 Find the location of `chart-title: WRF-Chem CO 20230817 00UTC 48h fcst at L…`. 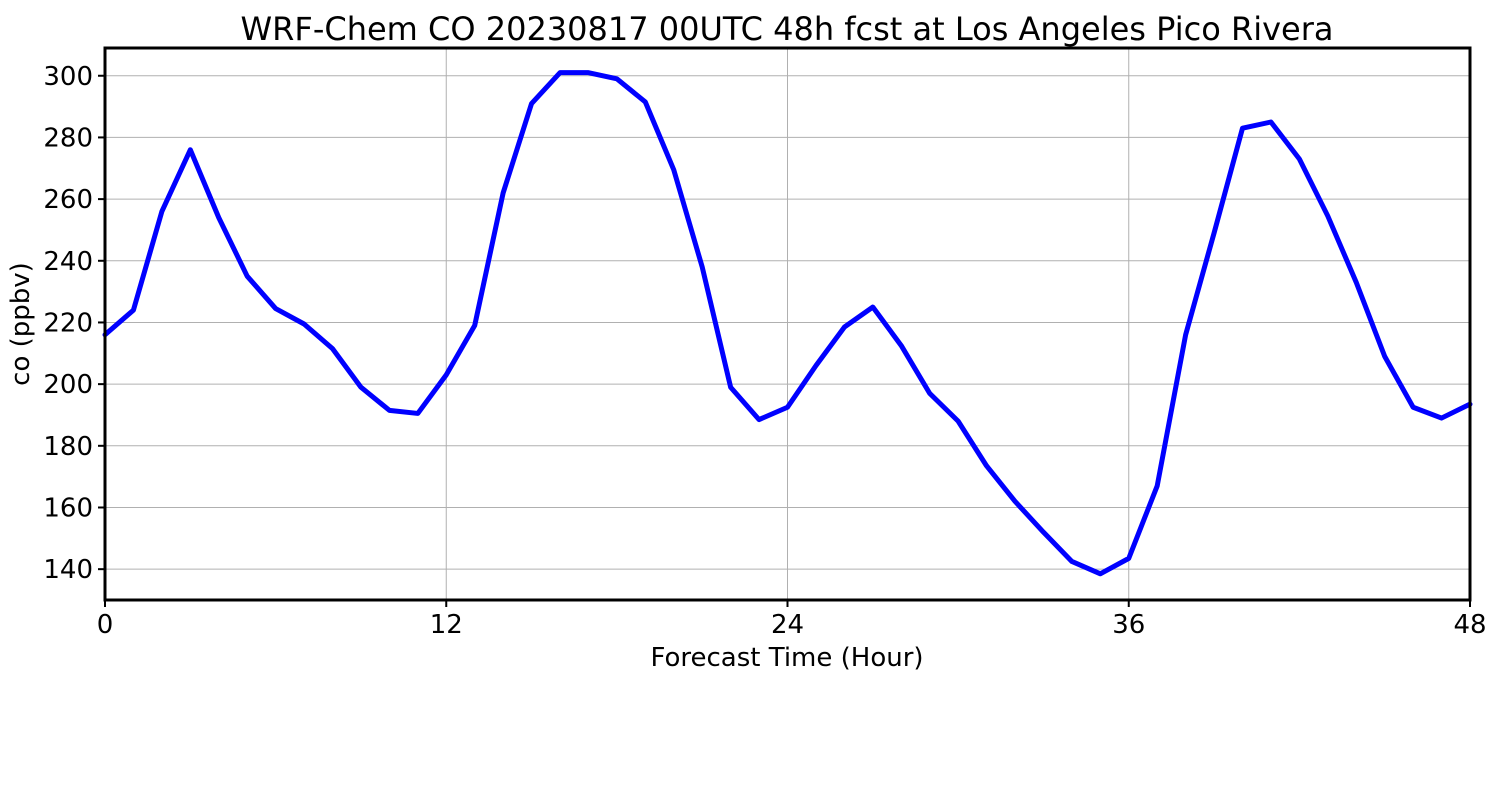

chart-title: WRF-Chem CO 20230817 00UTC 48h fcst at L… is located at coordinates (787, 29).